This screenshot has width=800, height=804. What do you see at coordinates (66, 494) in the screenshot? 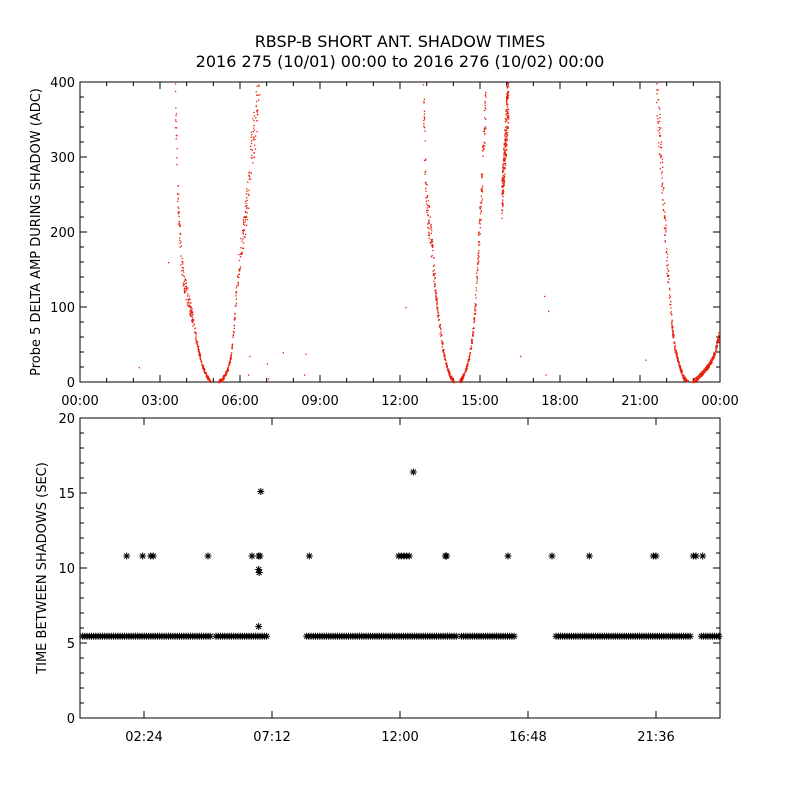
I see `y-tick-label: 15` at bounding box center [66, 494].